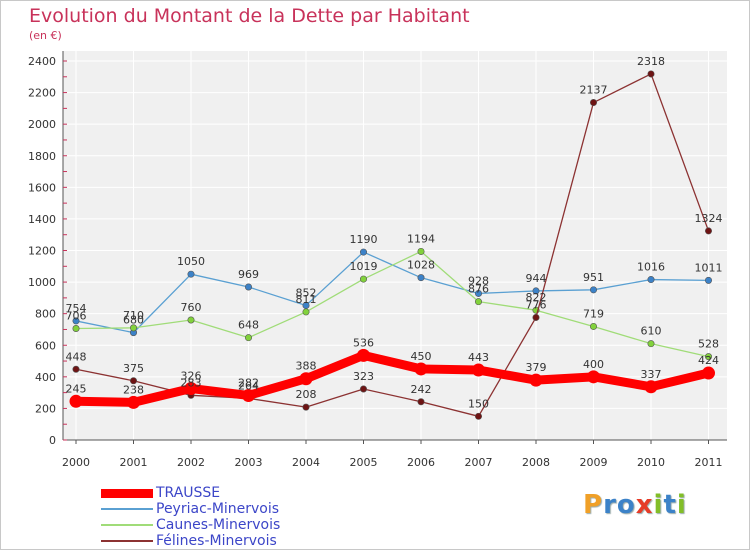 Image resolution: width=750 pixels, height=550 pixels. Describe the element at coordinates (76, 308) in the screenshot. I see `data-label-peyriac-minervois: 754` at that location.